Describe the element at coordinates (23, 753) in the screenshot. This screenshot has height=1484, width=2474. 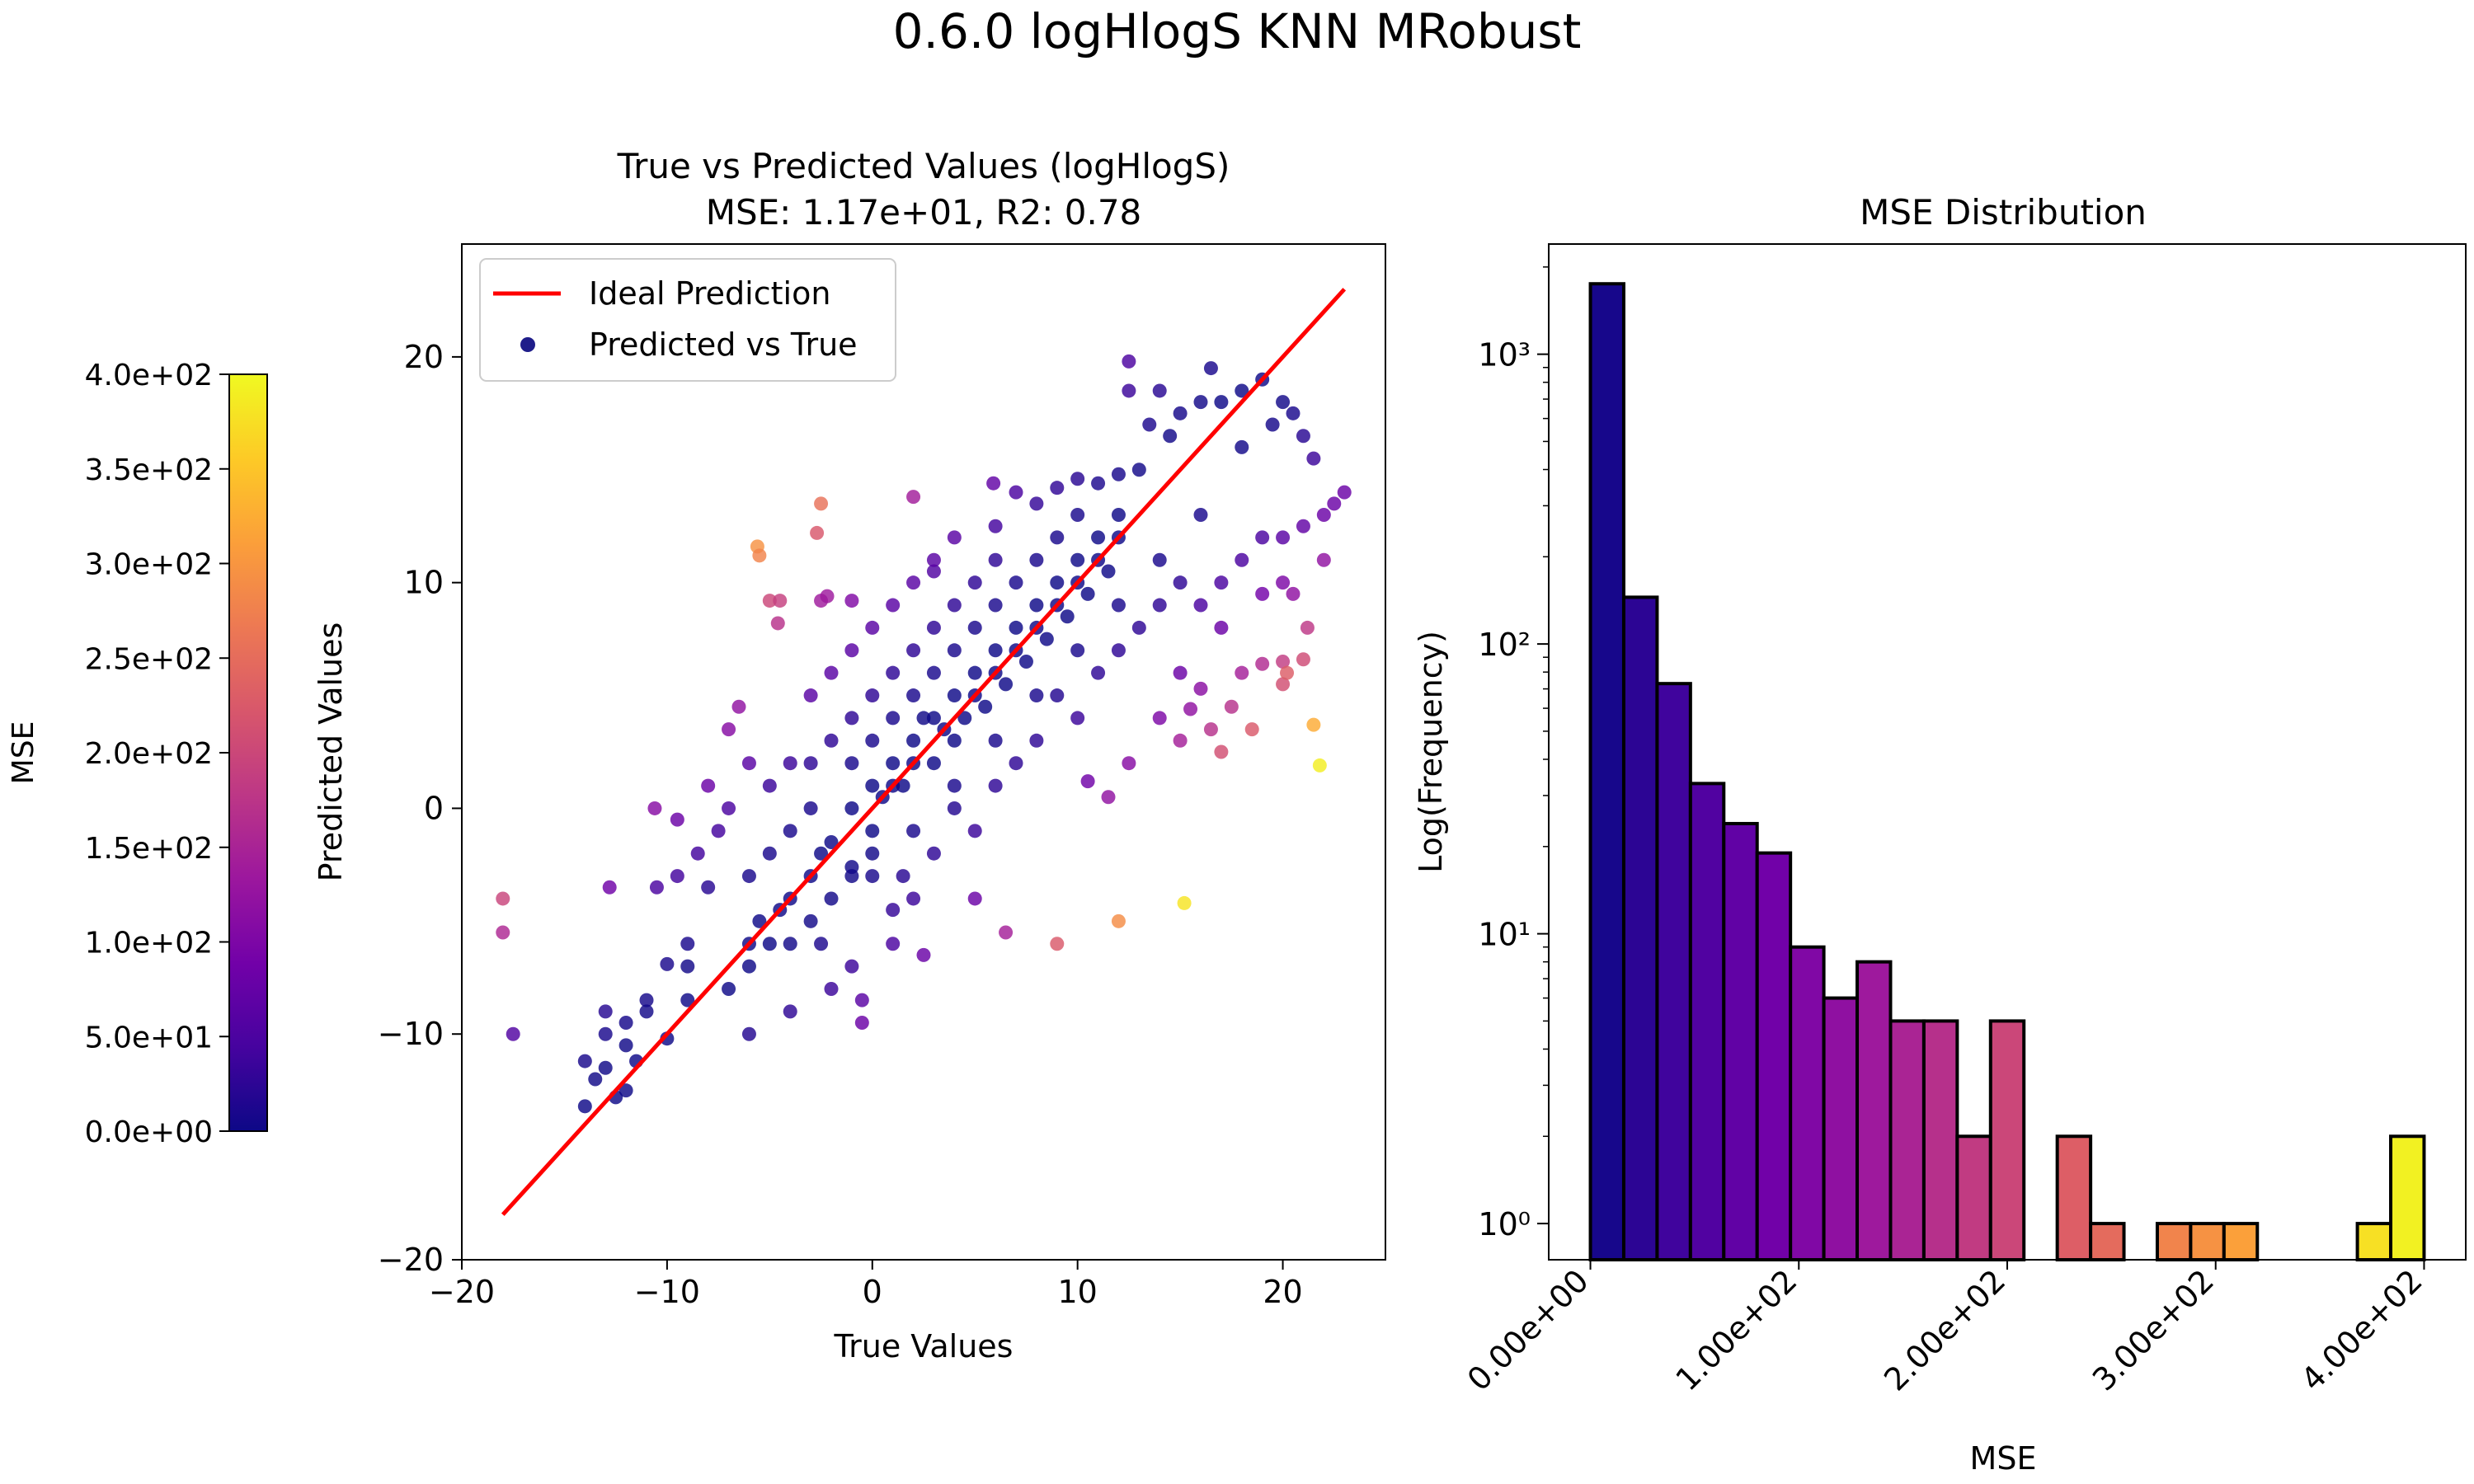
I see `colorbar-label: MSE` at that location.